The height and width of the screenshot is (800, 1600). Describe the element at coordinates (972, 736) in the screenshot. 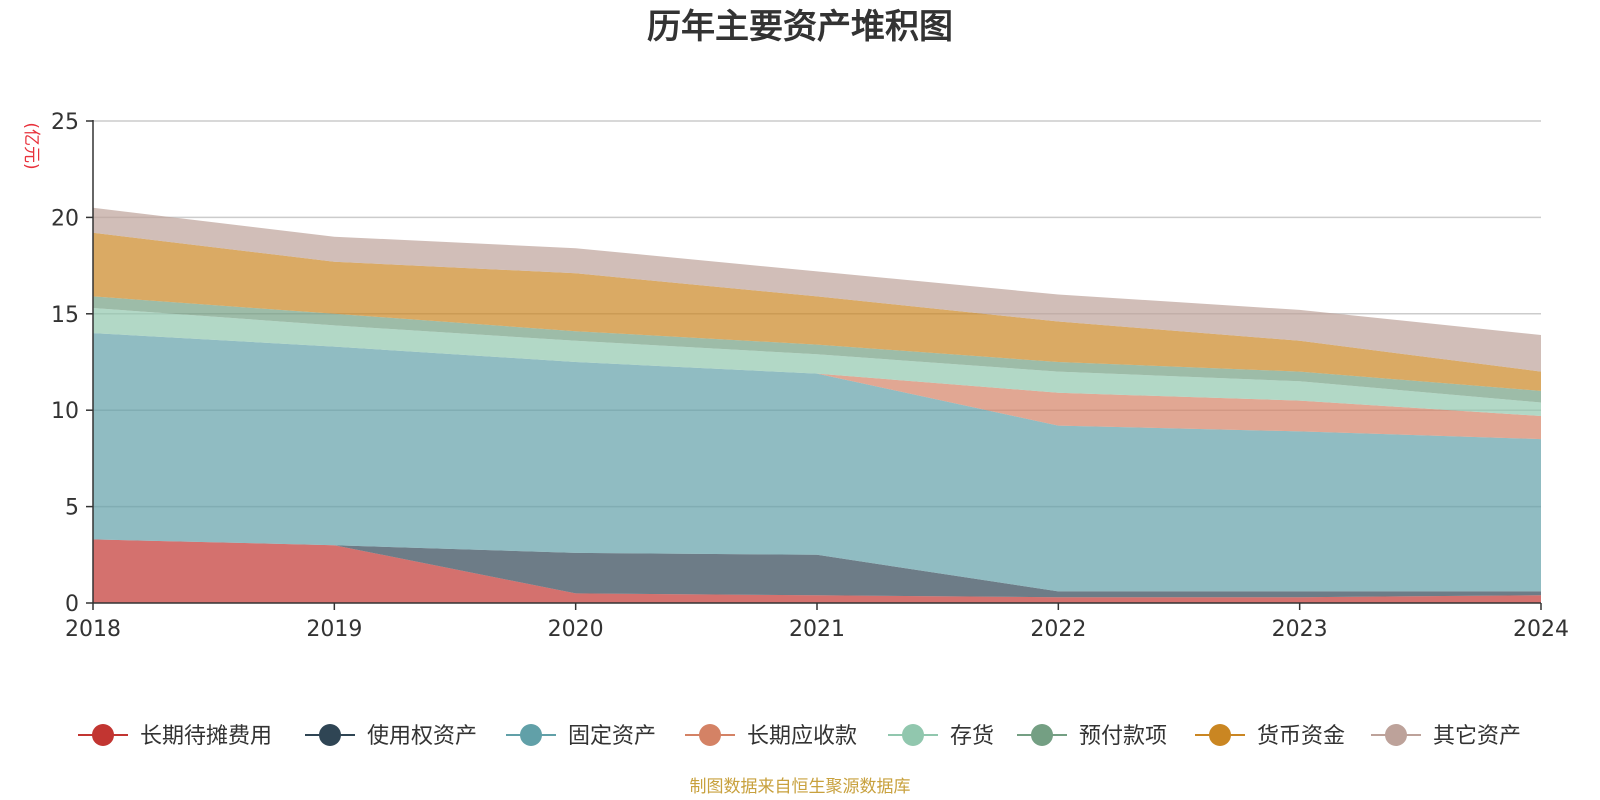

I see `legend-label: 存货` at that location.